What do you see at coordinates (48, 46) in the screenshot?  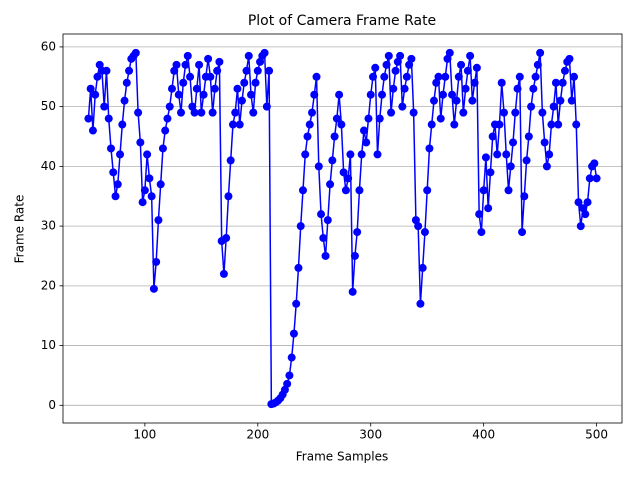 I see `y-tick-label: 60` at bounding box center [48, 46].